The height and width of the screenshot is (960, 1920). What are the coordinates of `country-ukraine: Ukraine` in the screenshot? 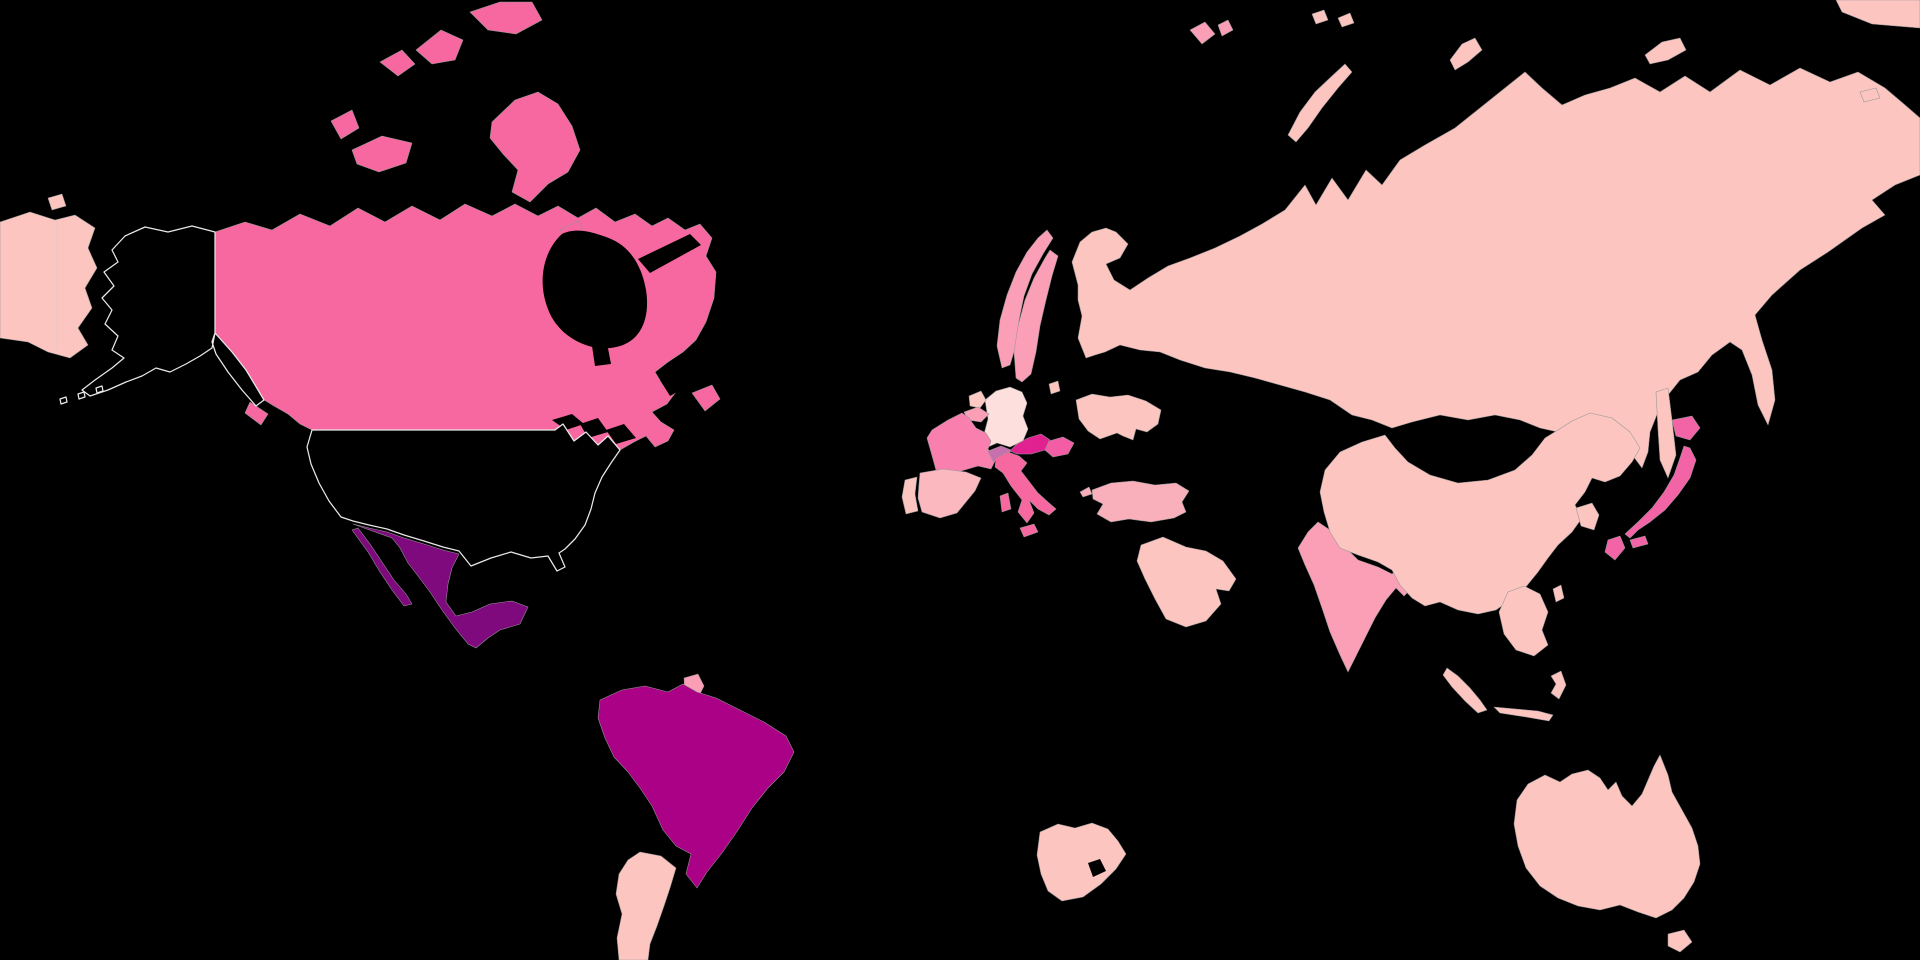 It's located at (1118, 417).